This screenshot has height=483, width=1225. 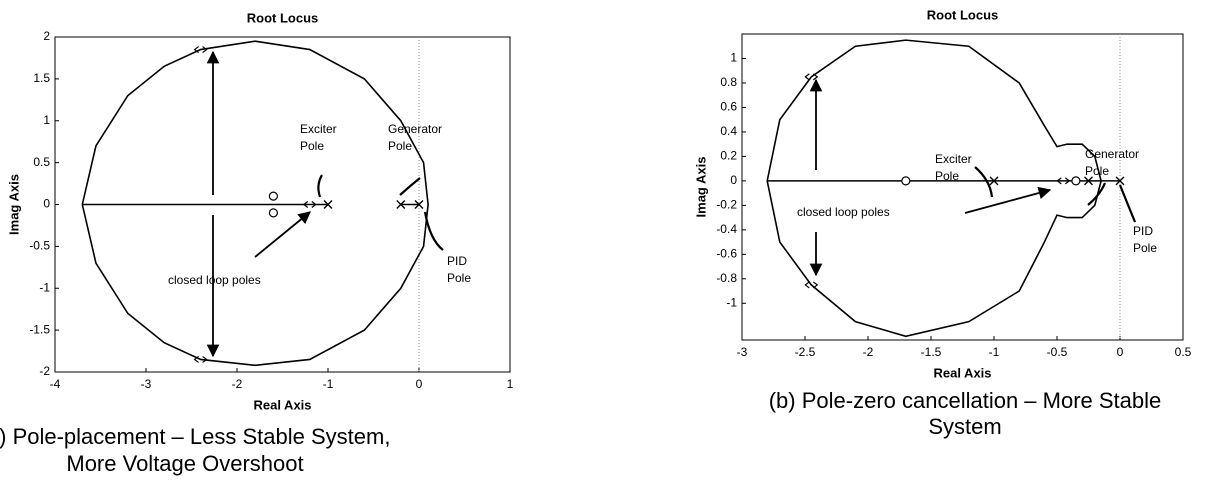 What do you see at coordinates (44, 371) in the screenshot?
I see `y-tick-label: -2` at bounding box center [44, 371].